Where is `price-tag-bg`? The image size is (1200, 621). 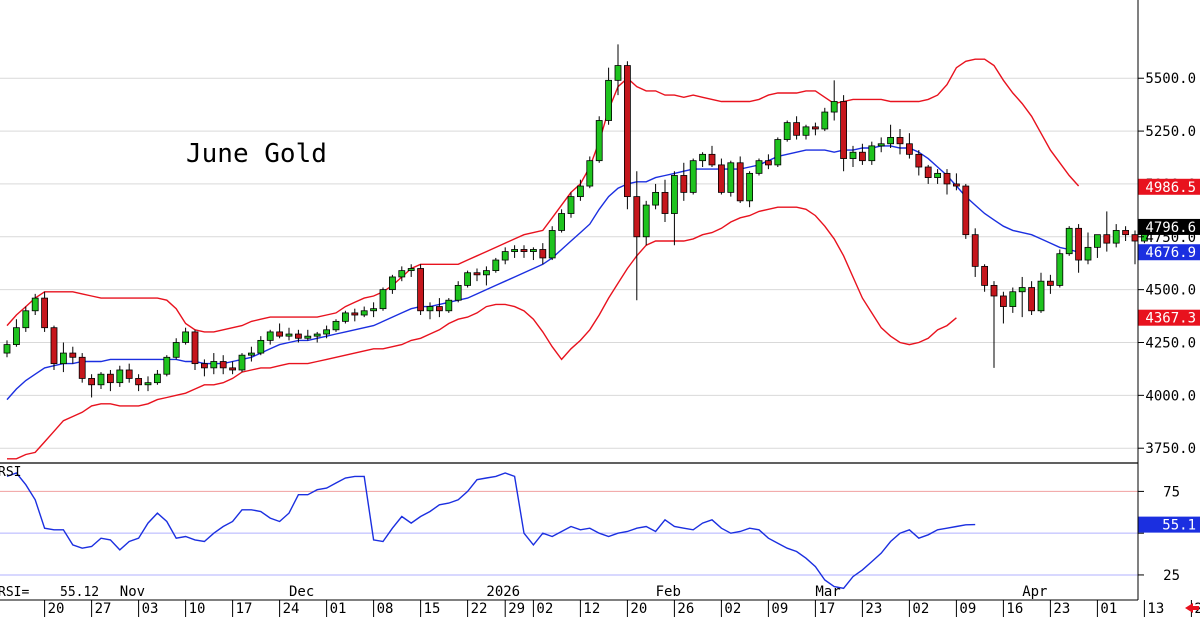 price-tag-bg is located at coordinates (1169, 186).